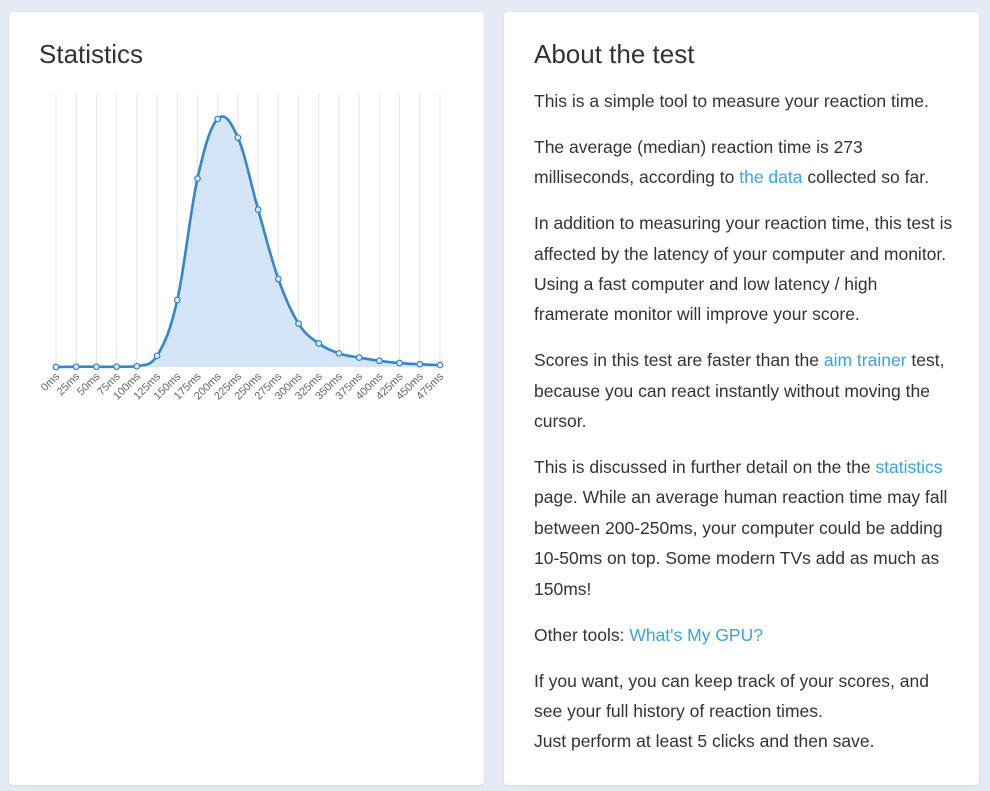  Describe the element at coordinates (319, 343) in the screenshot. I see `chart-point-325ms` at that location.